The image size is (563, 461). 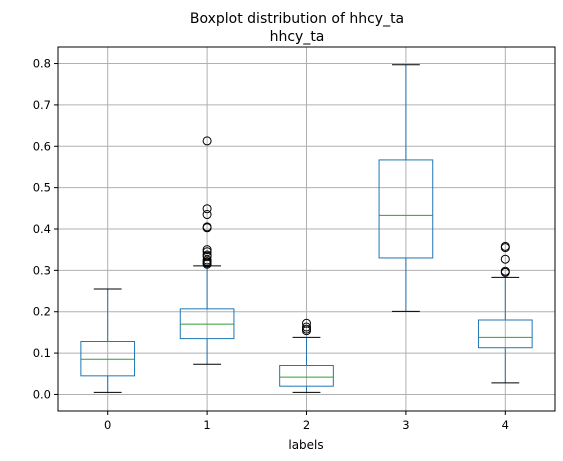 What do you see at coordinates (42, 353) in the screenshot?
I see `y-tick-label-1: 0.1` at bounding box center [42, 353].